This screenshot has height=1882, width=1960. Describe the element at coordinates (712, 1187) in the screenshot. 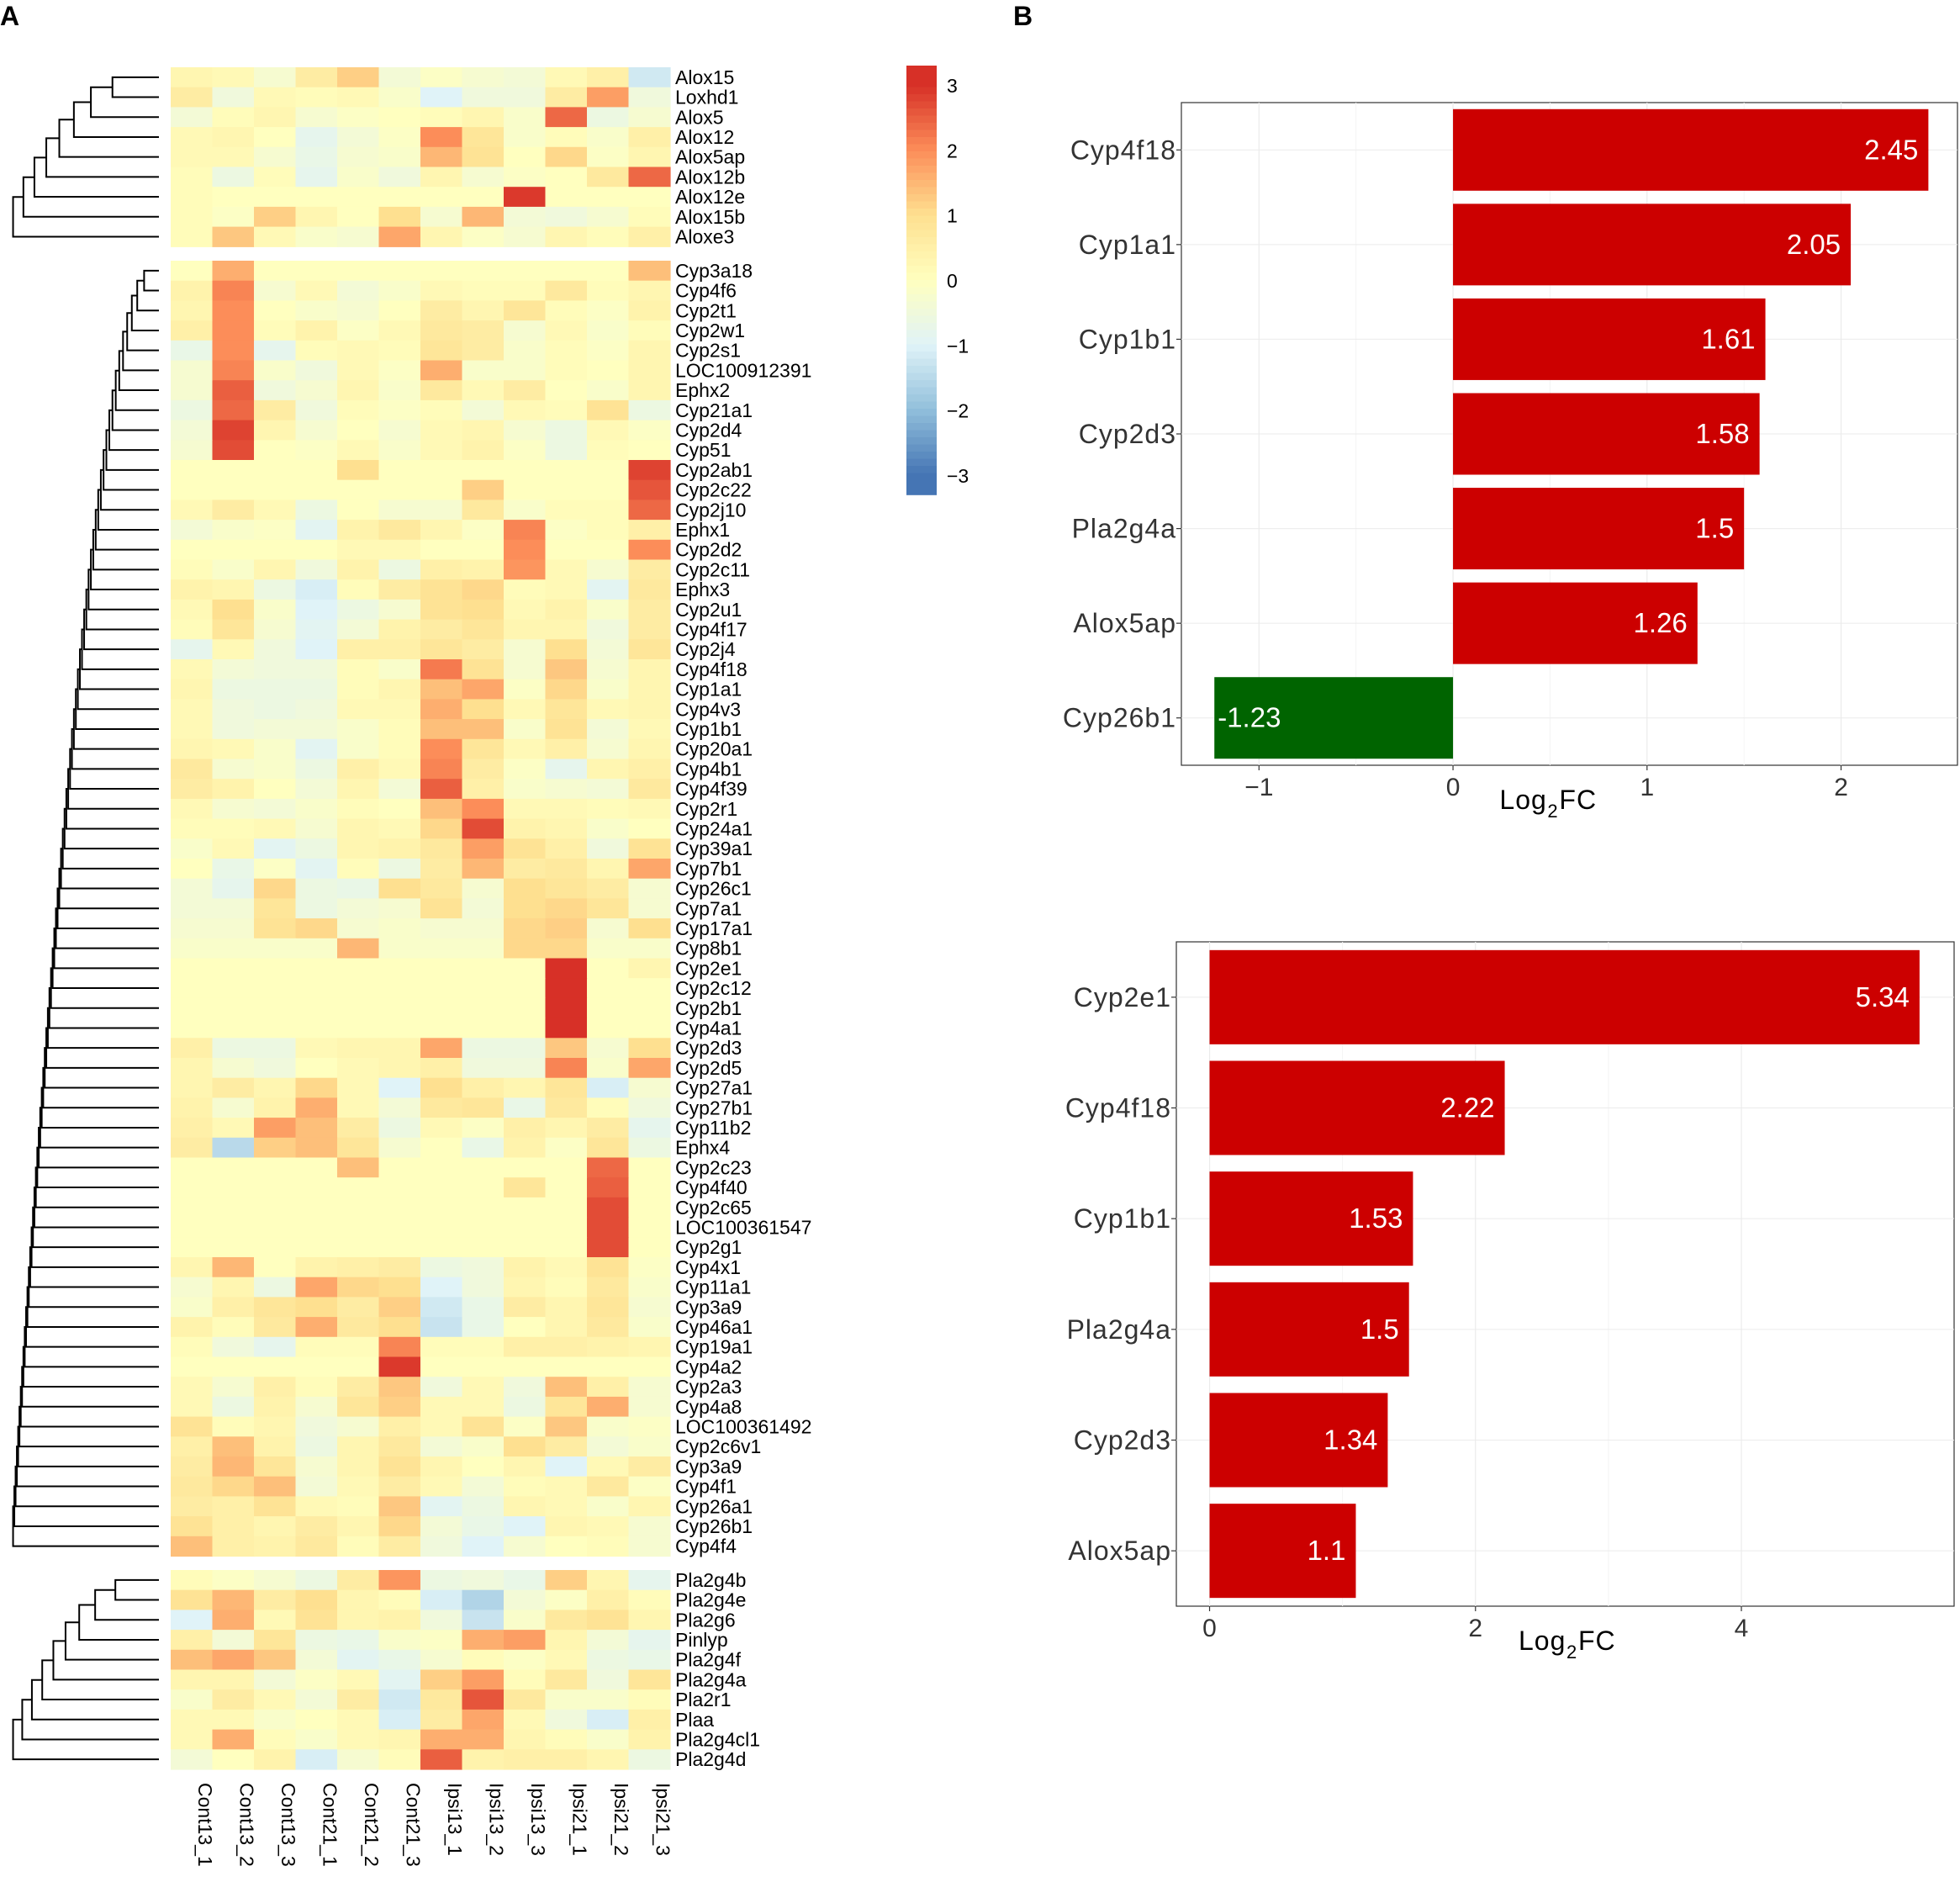

I see `row-label: Cyp4f40` at that location.